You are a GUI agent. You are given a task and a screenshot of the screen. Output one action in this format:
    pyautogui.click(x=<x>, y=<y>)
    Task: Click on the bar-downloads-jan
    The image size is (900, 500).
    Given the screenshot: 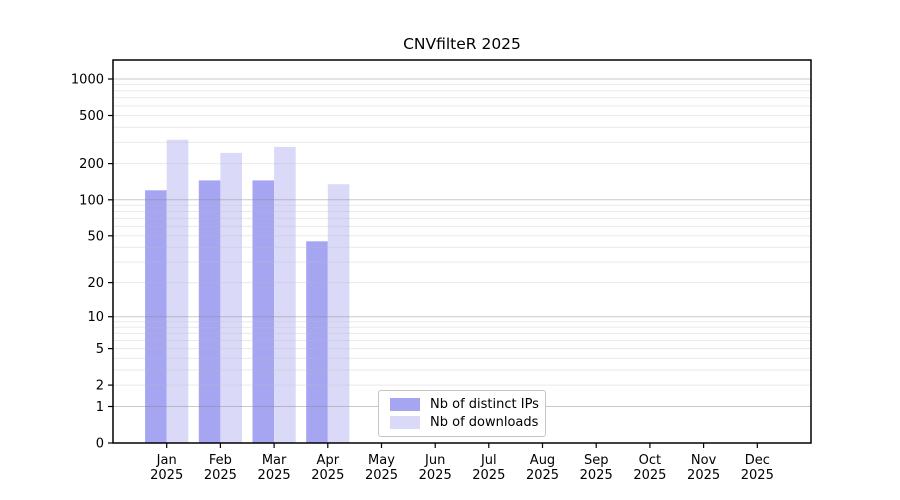 What is the action you would take?
    pyautogui.click(x=177, y=291)
    